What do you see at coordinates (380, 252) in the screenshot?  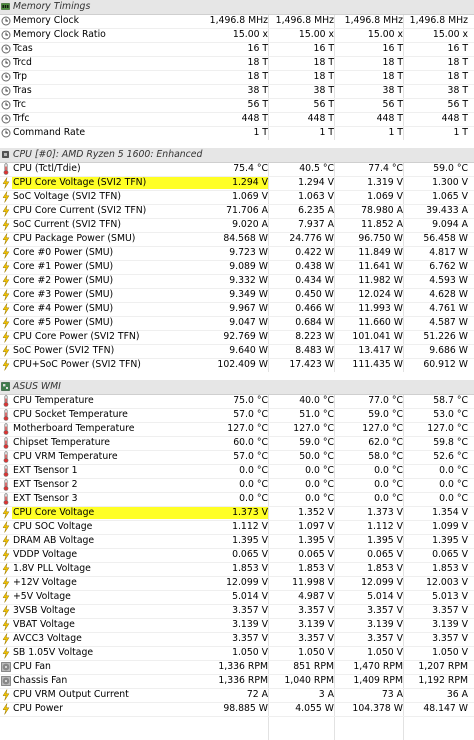 I see `maximum-value: 11.849 W` at bounding box center [380, 252].